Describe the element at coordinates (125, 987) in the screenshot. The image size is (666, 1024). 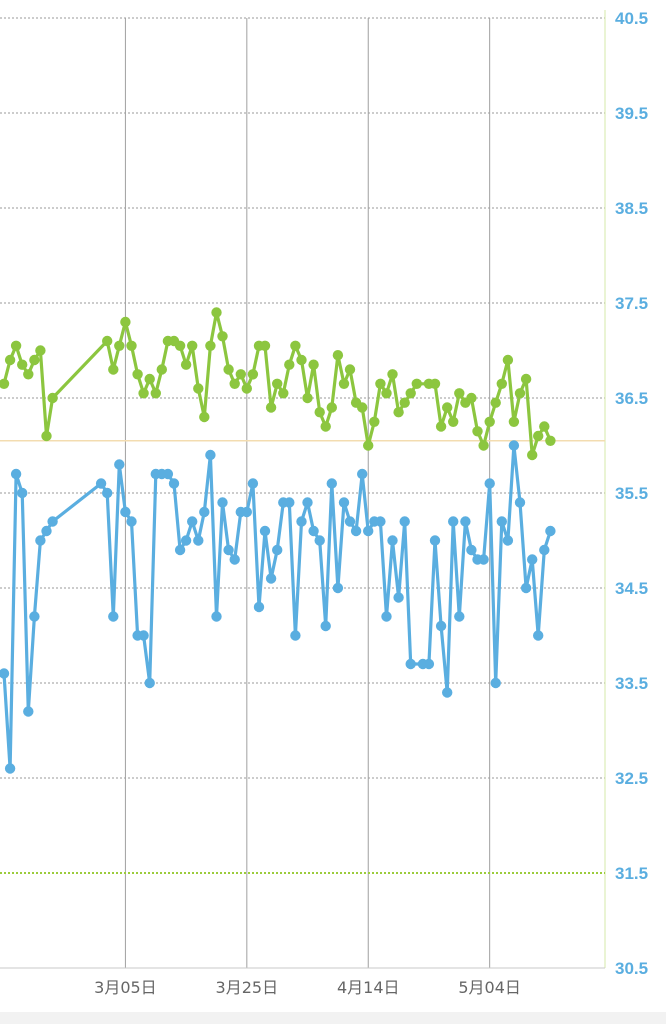
I see `x-tick-label: 3月05日` at that location.